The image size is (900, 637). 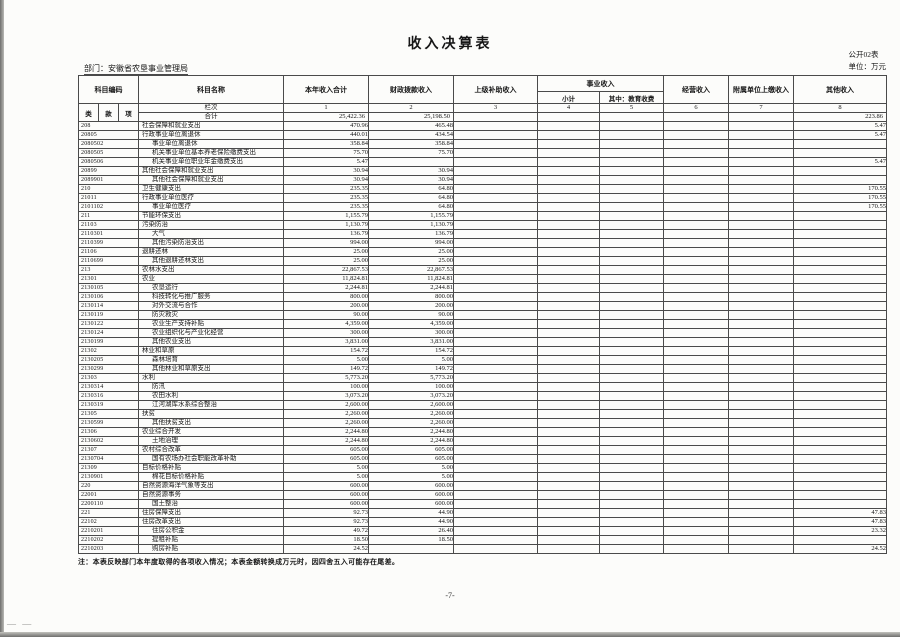 What do you see at coordinates (136, 69) in the screenshot?
I see `department-line: 部门：安徽省农垦事业管理局` at bounding box center [136, 69].